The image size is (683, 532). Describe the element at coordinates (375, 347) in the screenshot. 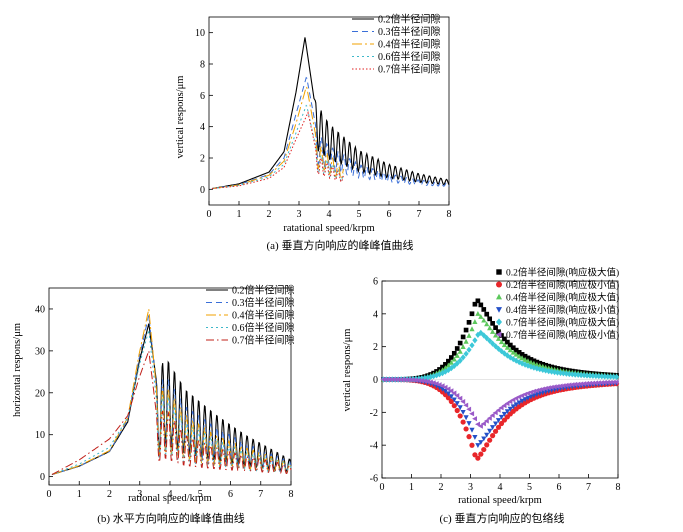

I see `y-tick-label: 2` at that location.